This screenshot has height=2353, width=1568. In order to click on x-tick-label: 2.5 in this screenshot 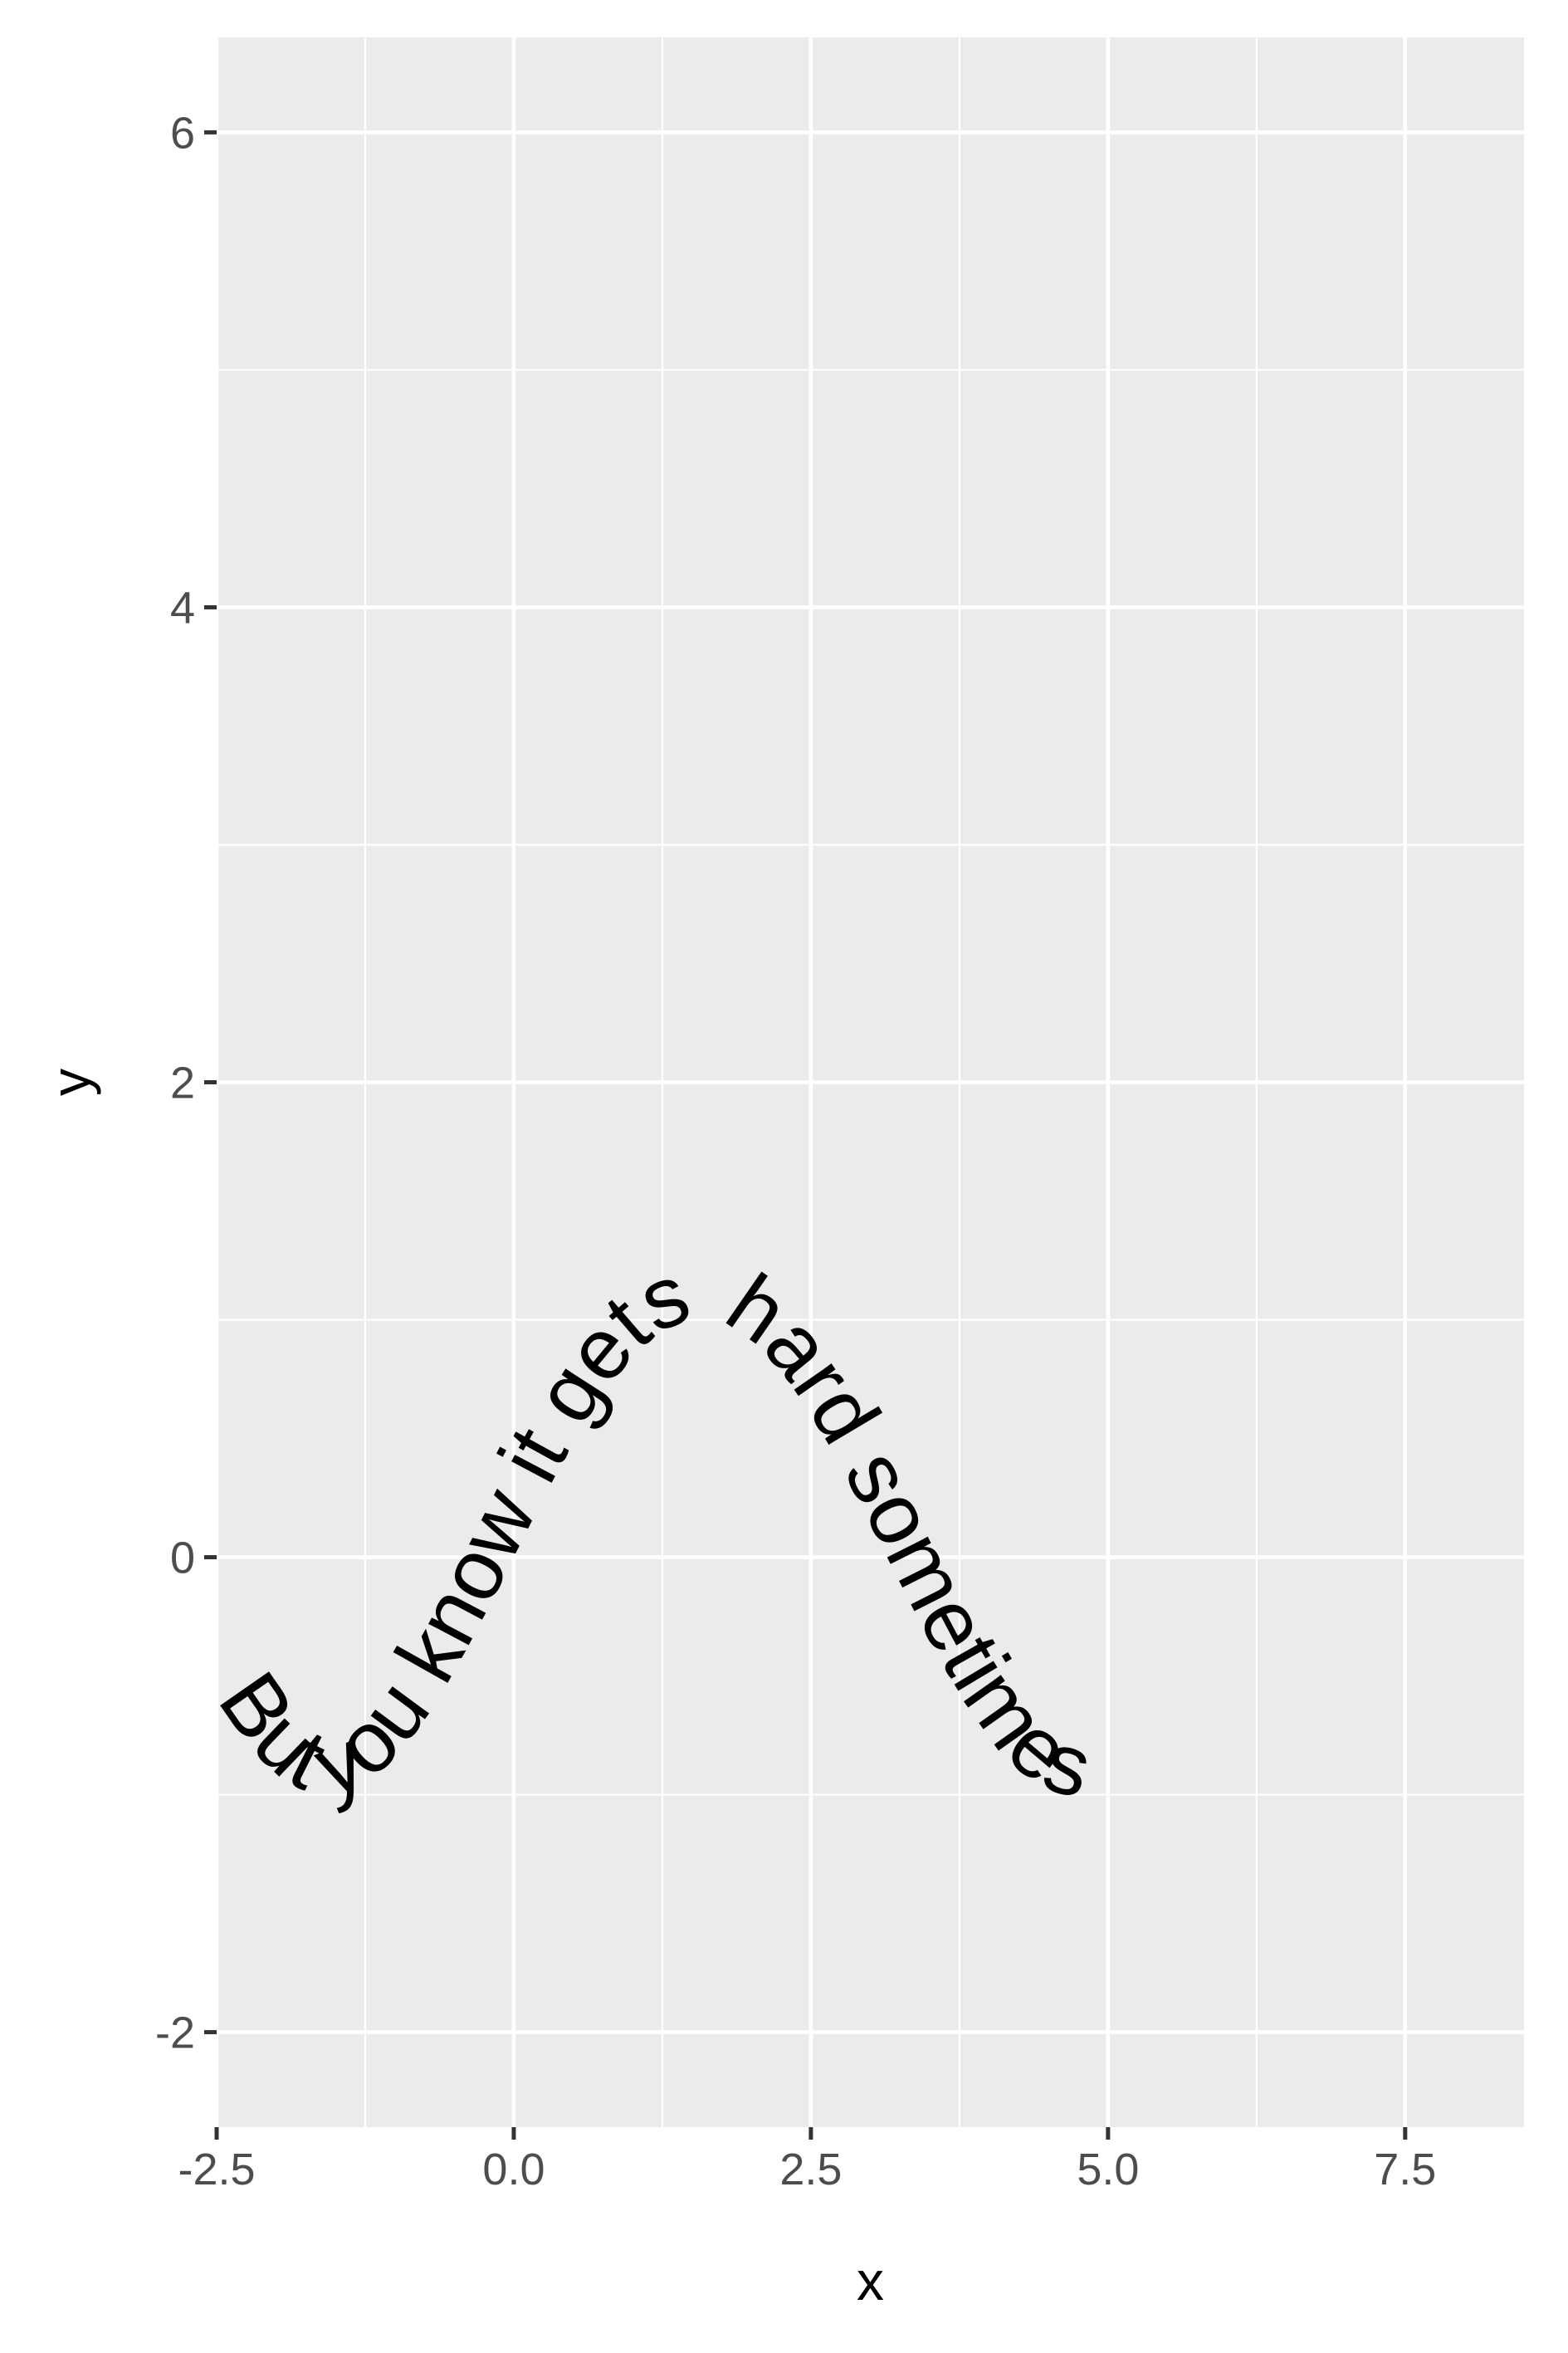, I will do `click(811, 2169)`.